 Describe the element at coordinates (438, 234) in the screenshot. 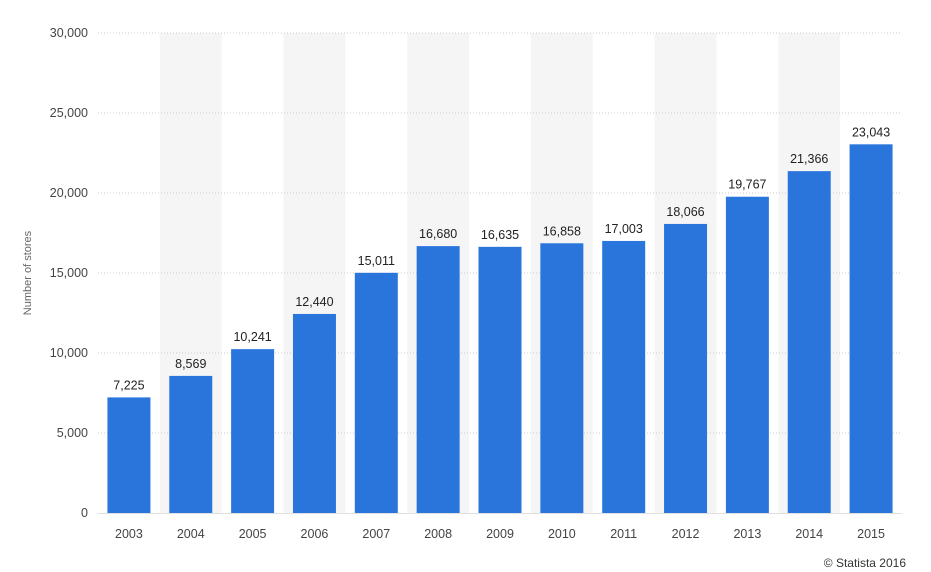

I see `data-label: 16,680` at that location.